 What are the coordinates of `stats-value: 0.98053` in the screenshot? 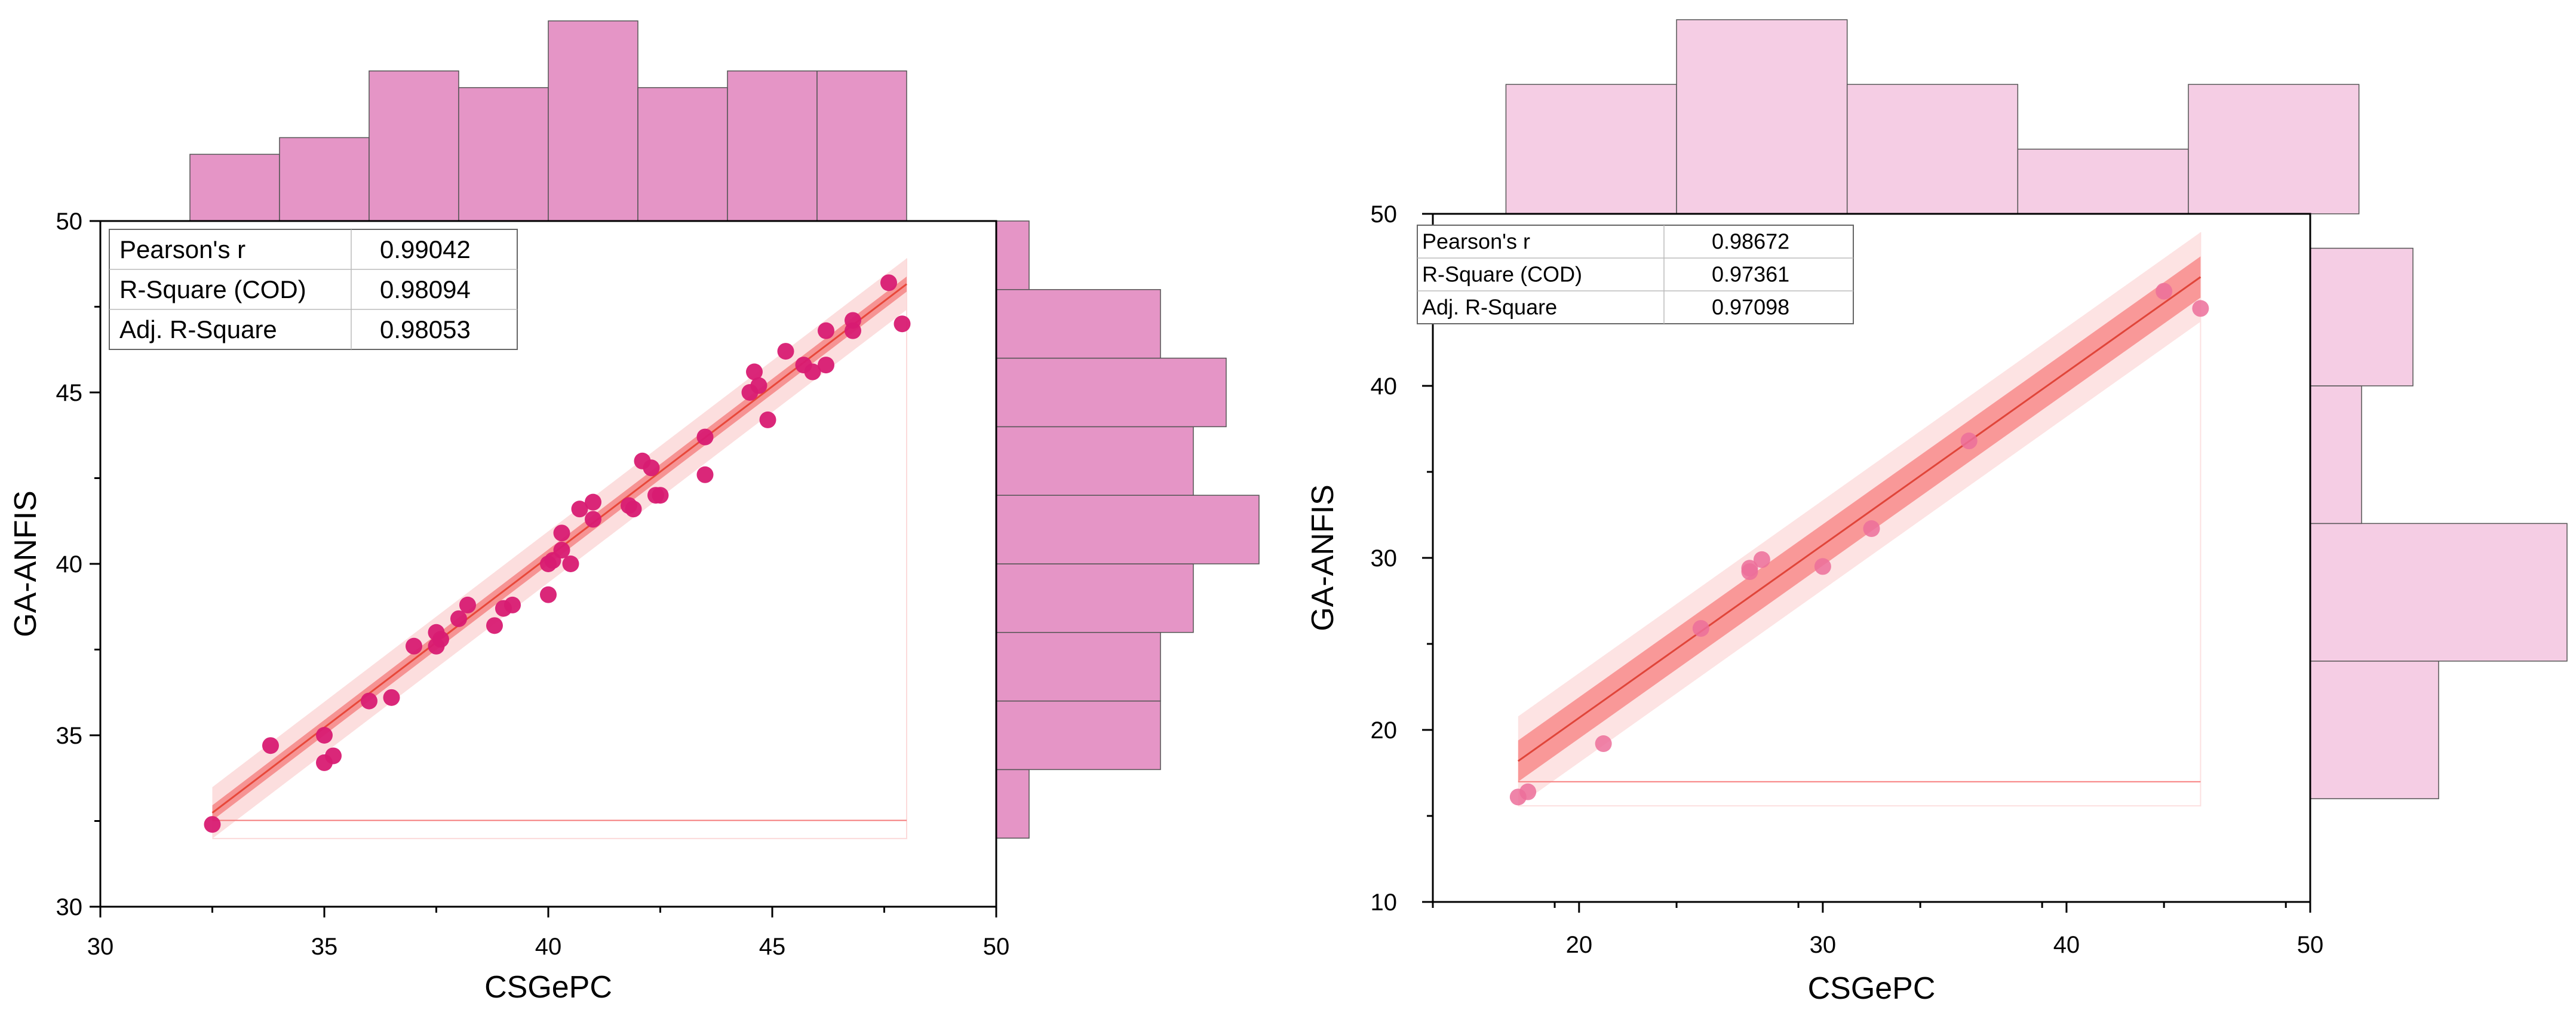 It's located at (425, 329).